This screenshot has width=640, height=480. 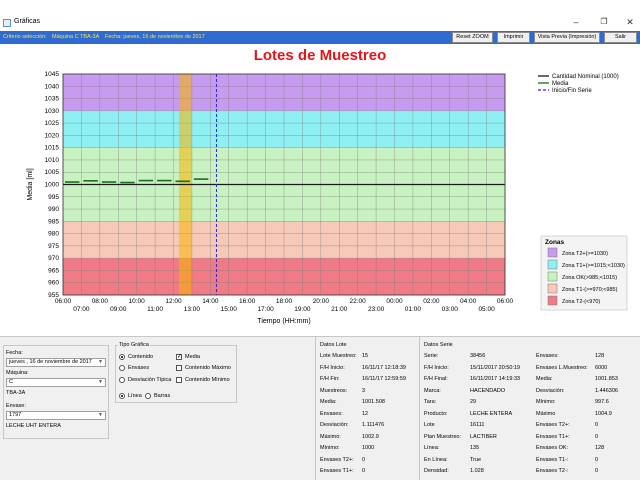 I want to click on field-value: HACENDADO, so click(x=488, y=390).